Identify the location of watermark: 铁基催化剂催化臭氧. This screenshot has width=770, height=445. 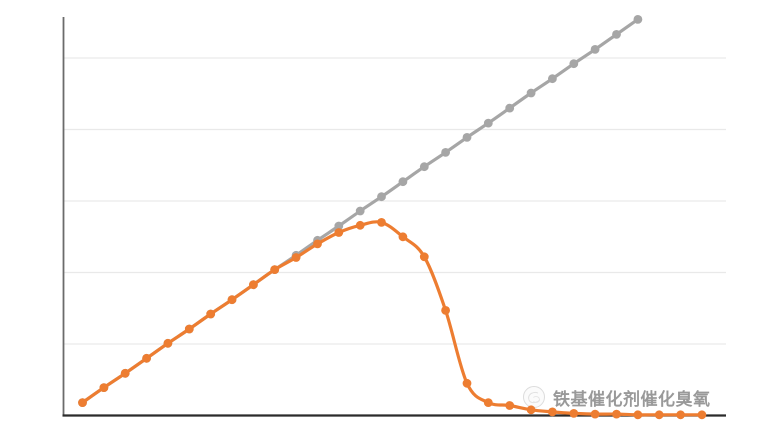
(617, 397).